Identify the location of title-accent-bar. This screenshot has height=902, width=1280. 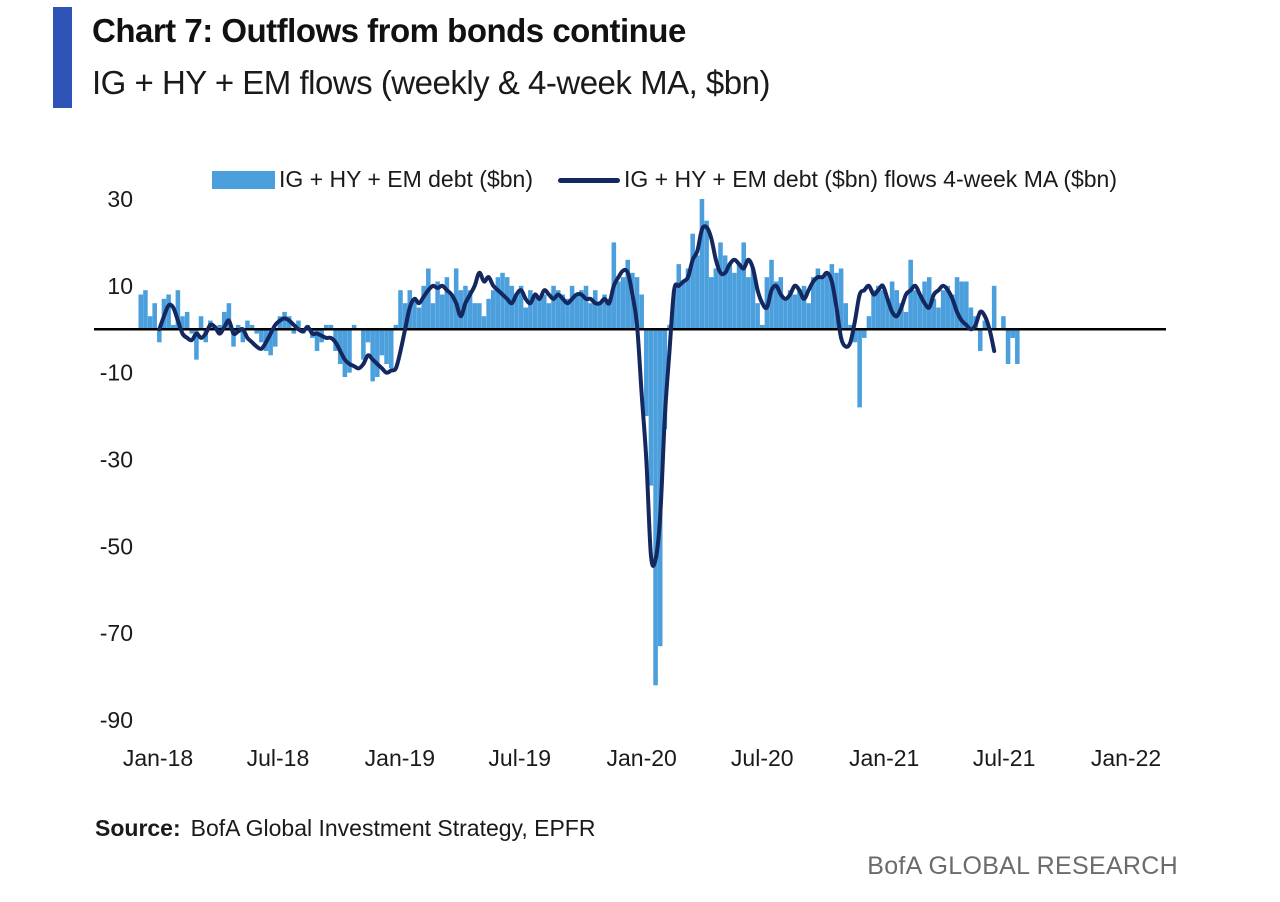
(62, 57).